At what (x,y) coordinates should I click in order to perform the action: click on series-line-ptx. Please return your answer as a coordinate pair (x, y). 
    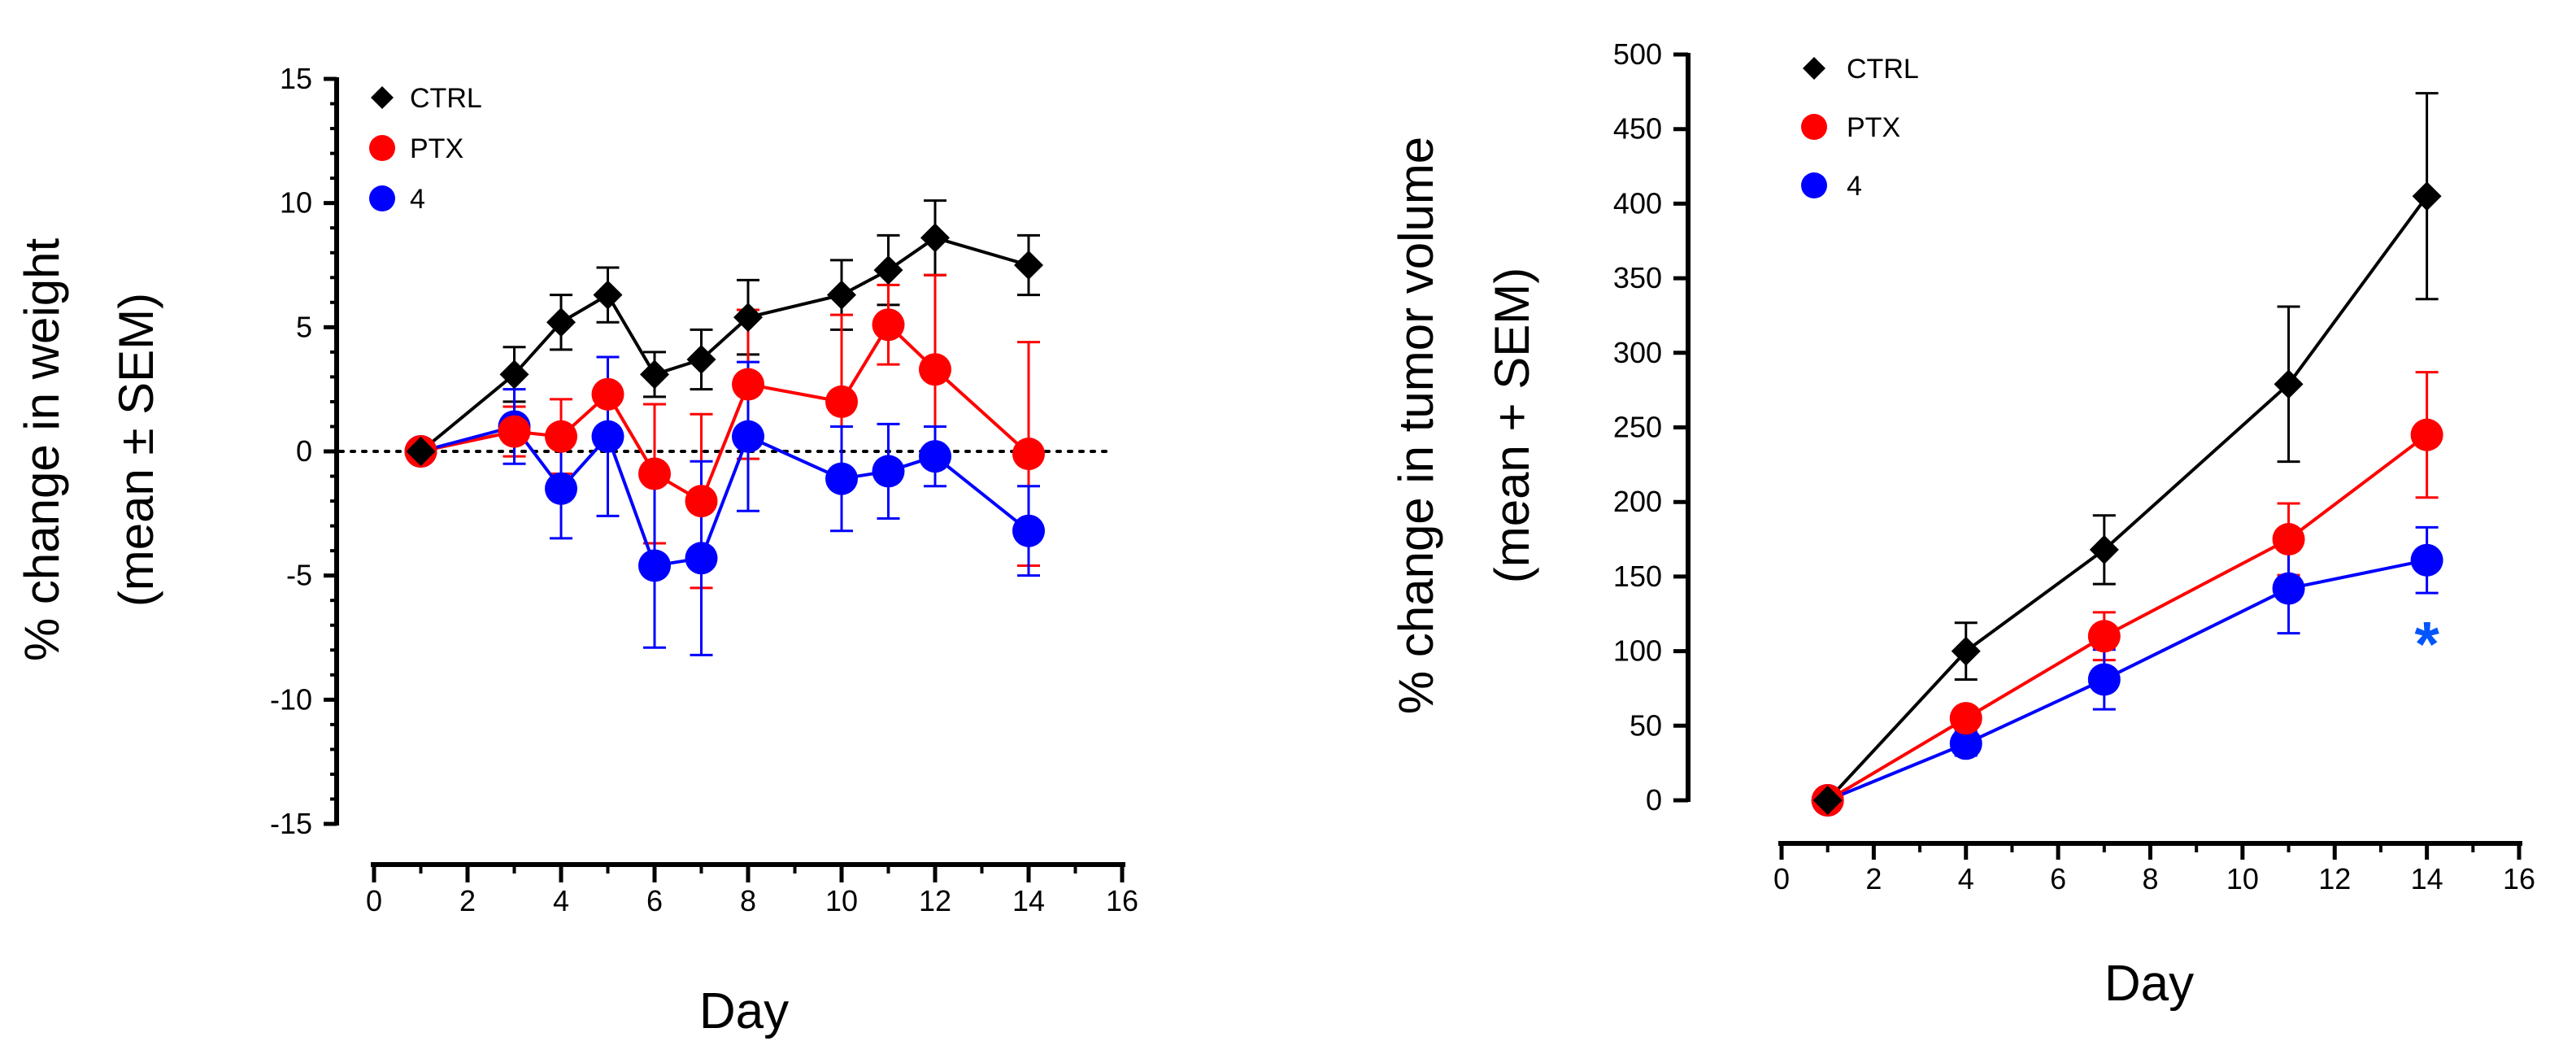
    Looking at the image, I should click on (2127, 617).